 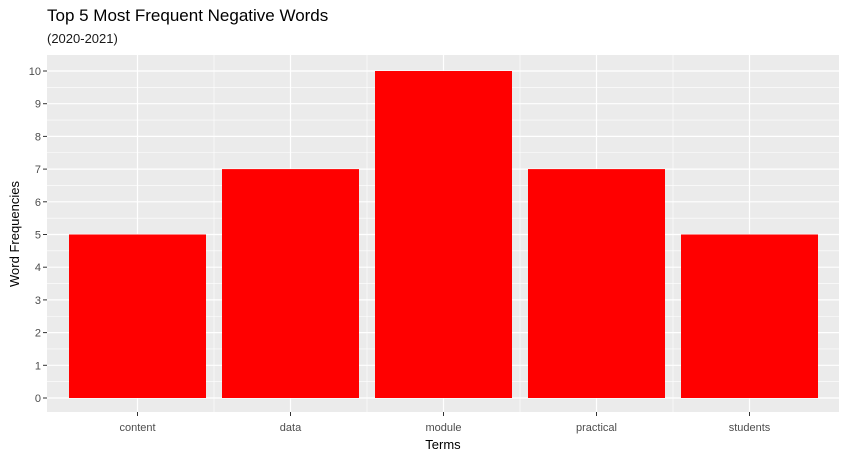 I want to click on y-ticks: 0 1 2 3 4 5 6 7 8 9 10, so click(x=38, y=235).